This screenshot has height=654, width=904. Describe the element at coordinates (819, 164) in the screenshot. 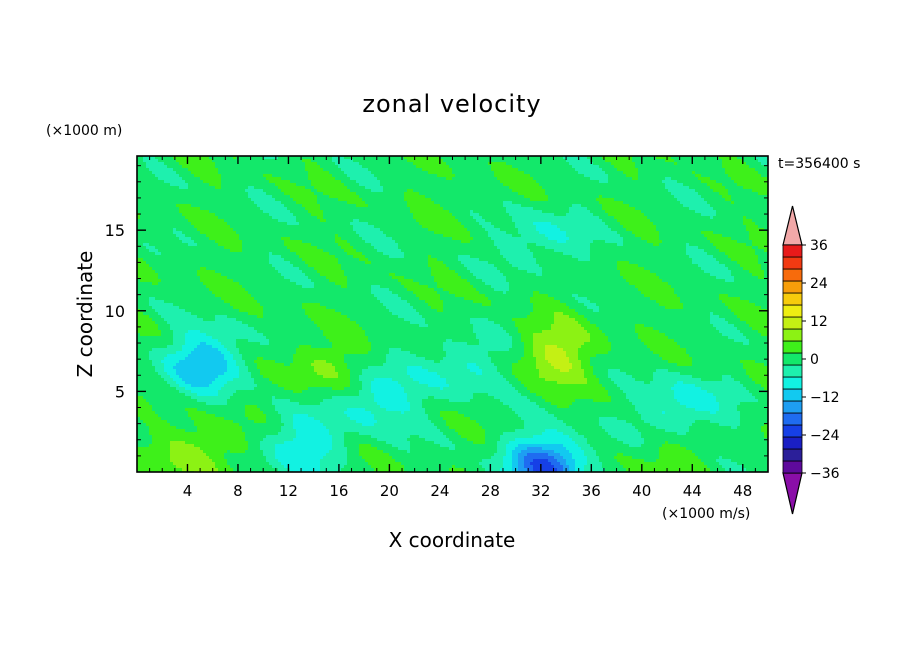

I see `time-label: t=356400 s` at that location.